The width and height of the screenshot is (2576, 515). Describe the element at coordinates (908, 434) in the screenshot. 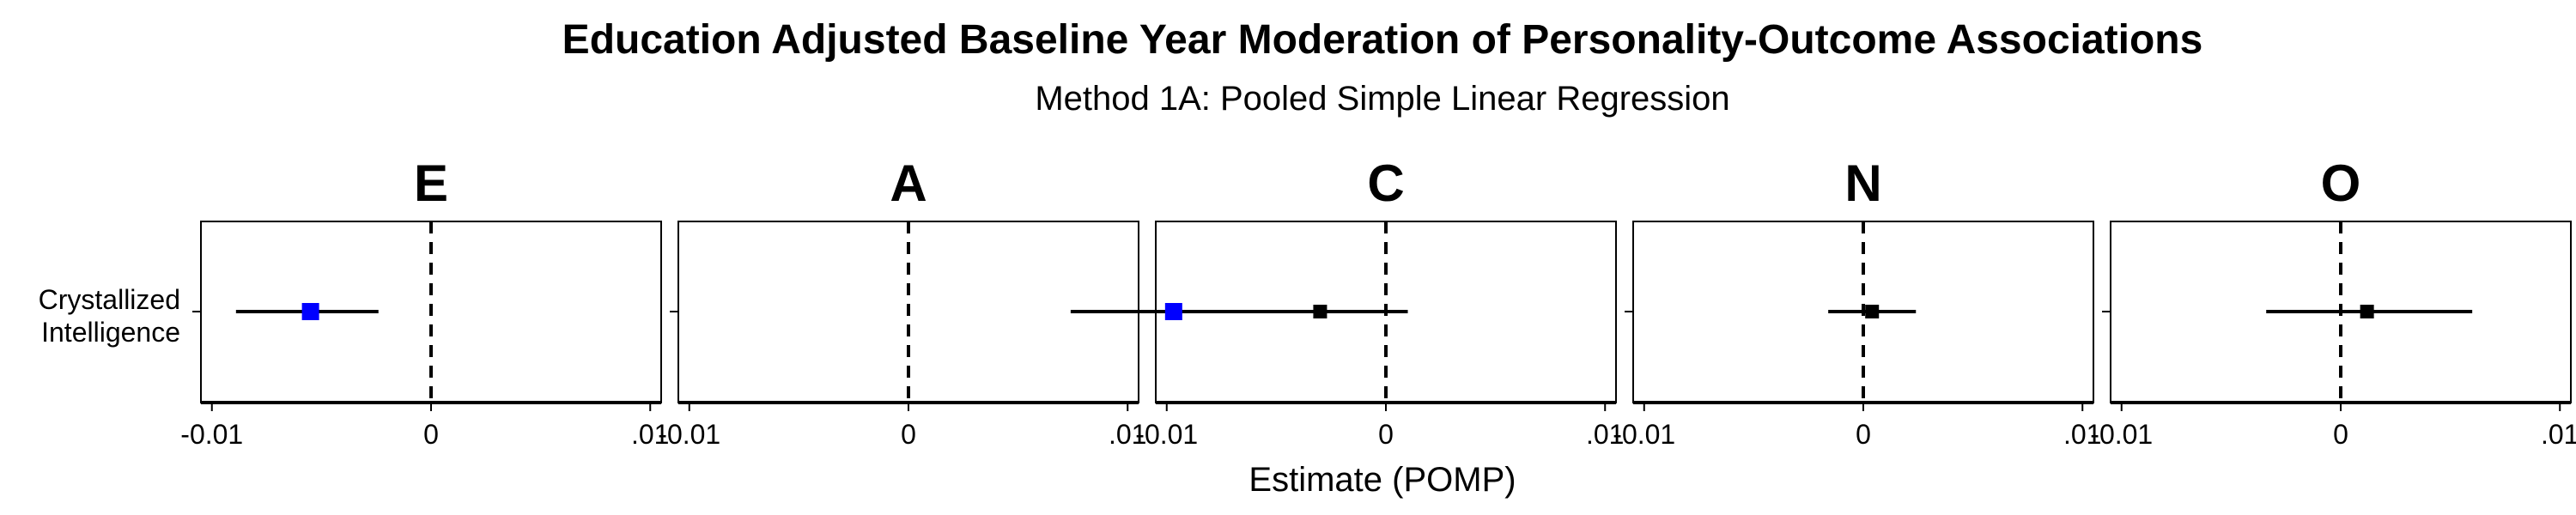

I see `x-tick-label-a-1: 0` at that location.